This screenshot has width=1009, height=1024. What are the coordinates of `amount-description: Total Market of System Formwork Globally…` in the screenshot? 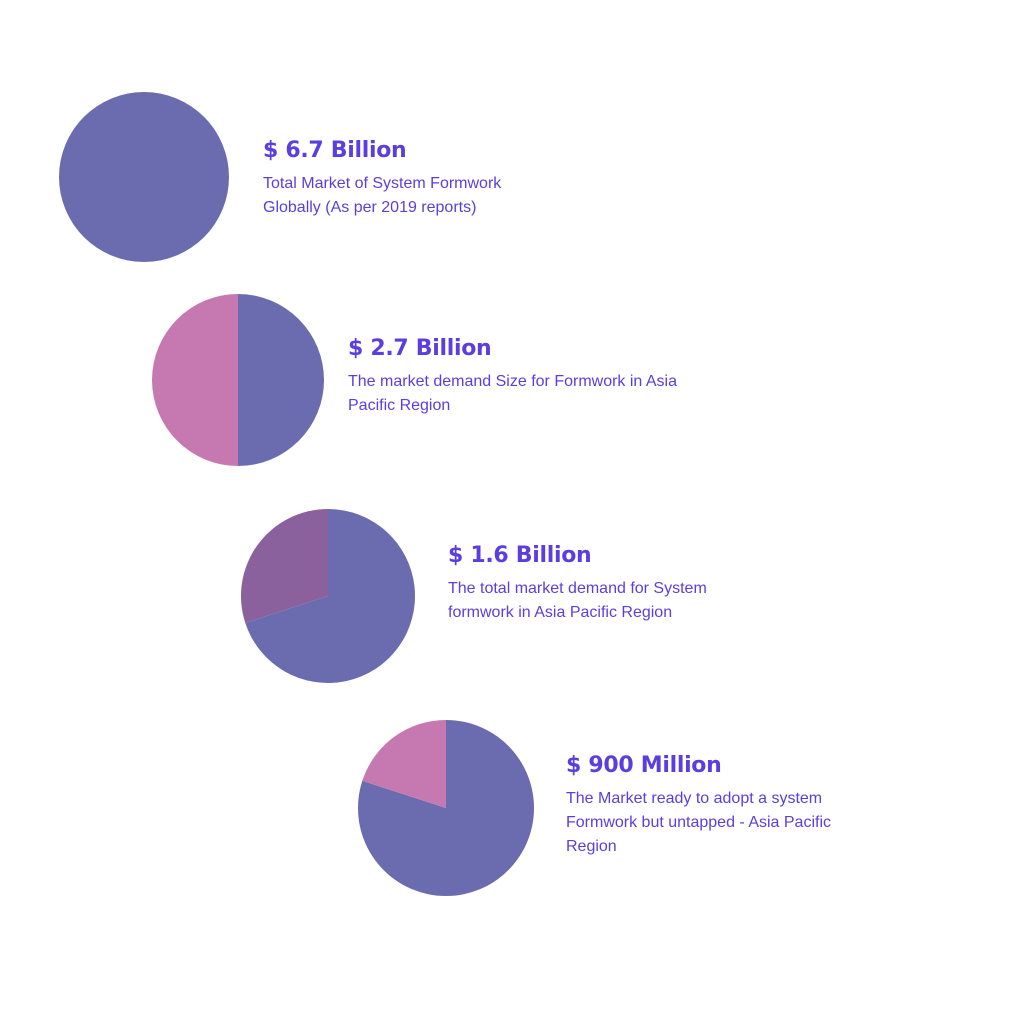 It's located at (382, 195).